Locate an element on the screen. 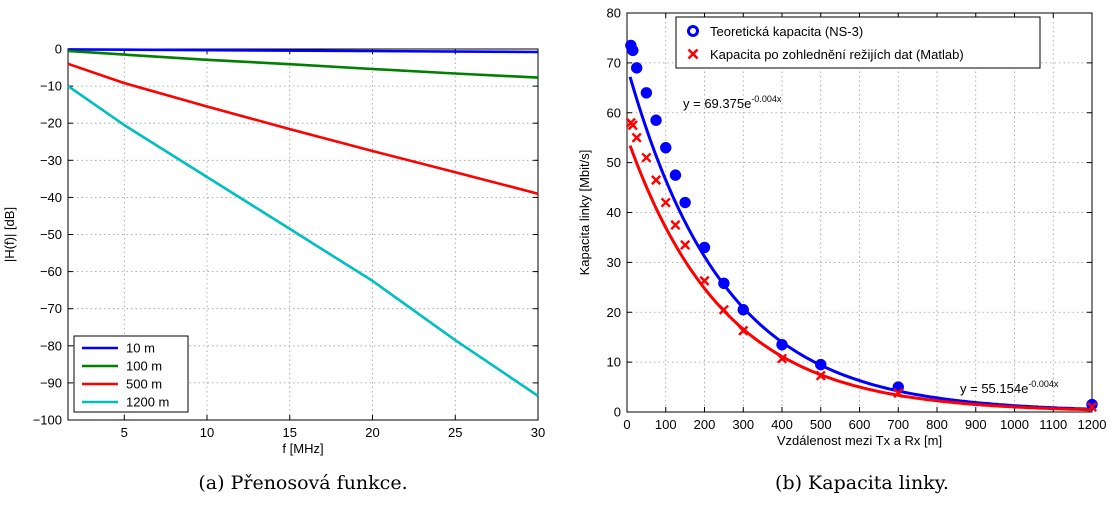  legend-label: 10 m is located at coordinates (140, 348).